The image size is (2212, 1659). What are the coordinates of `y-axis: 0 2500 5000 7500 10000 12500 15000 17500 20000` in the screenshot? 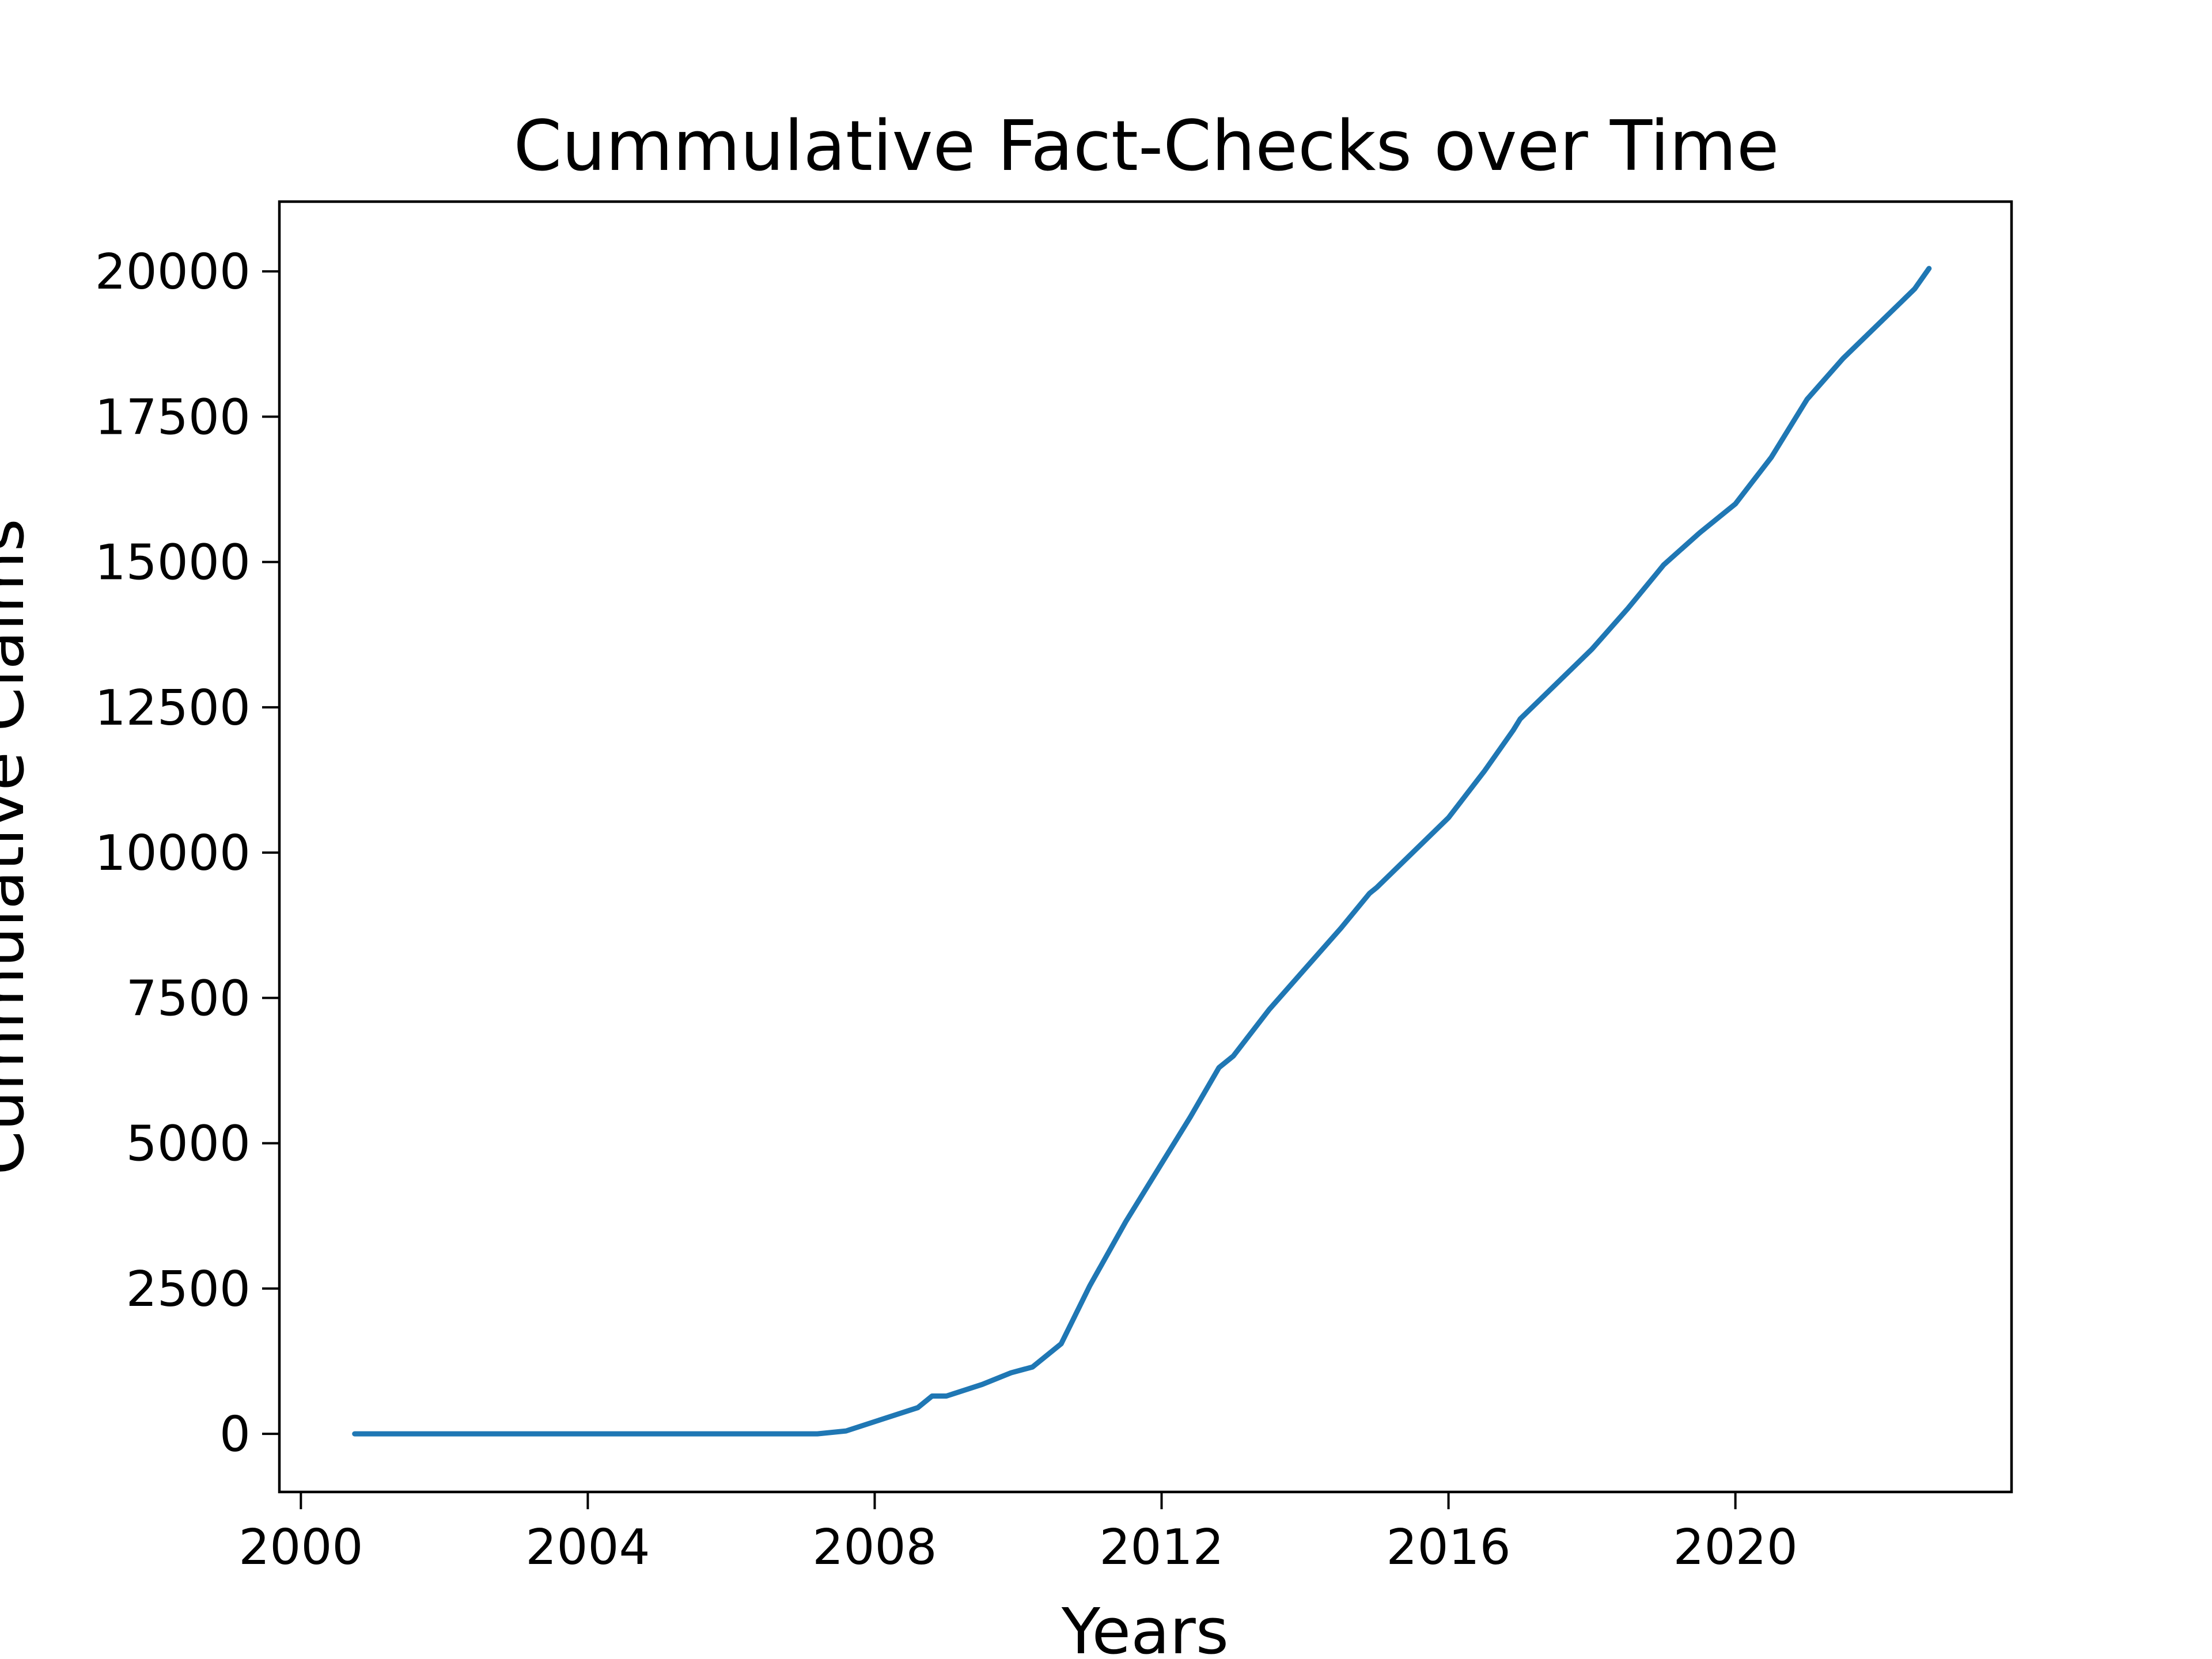 It's located at (187, 853).